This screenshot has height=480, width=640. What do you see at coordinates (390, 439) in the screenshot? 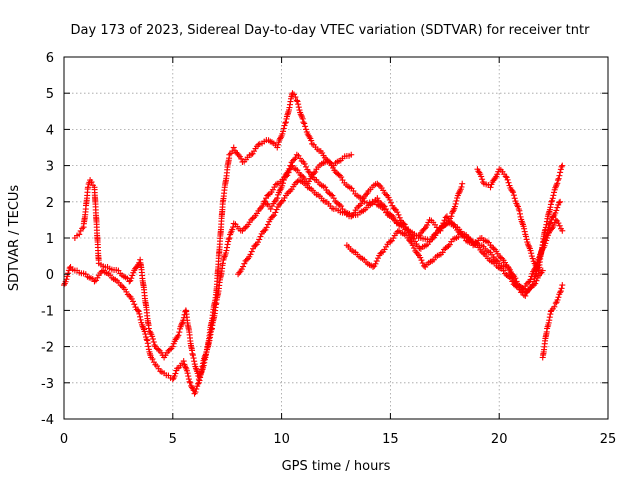
I see `x-tick-label: 15` at bounding box center [390, 439].